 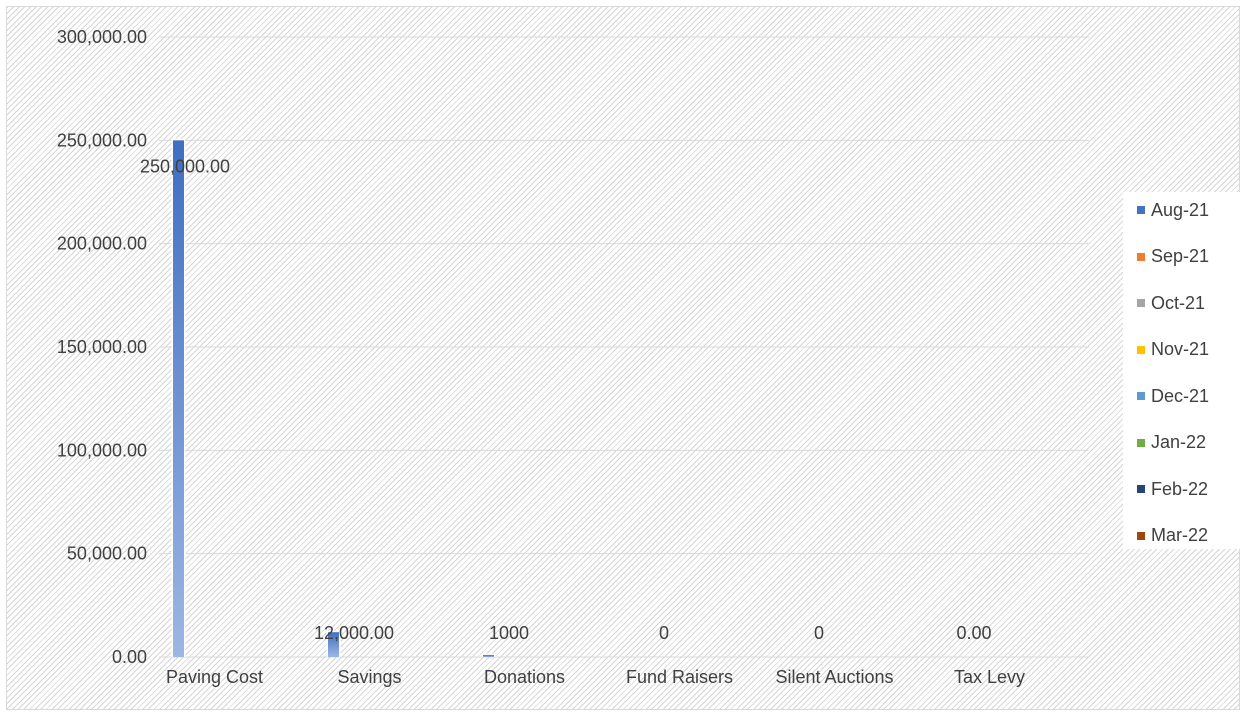 What do you see at coordinates (102, 347) in the screenshot?
I see `y-tick-label: 150,000.00` at bounding box center [102, 347].